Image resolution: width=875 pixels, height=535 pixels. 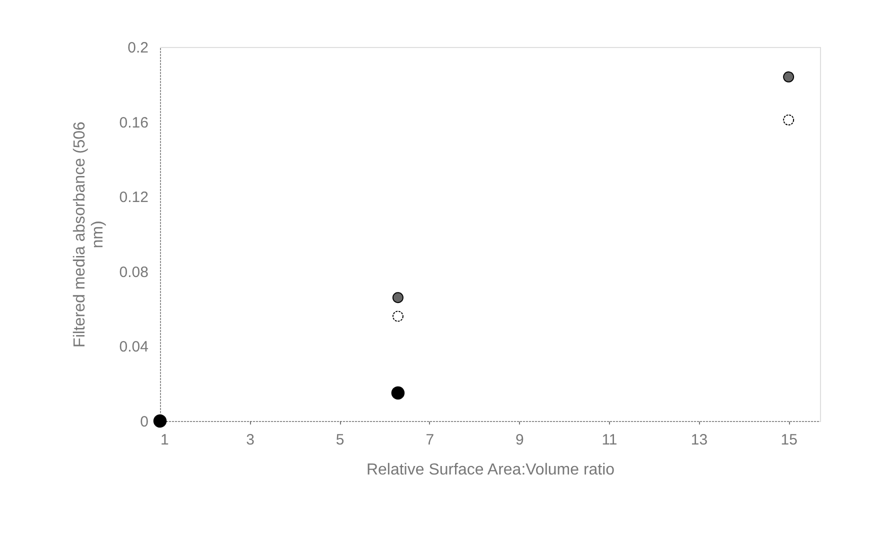 What do you see at coordinates (430, 440) in the screenshot?
I see `x-tick-label: 7` at bounding box center [430, 440].